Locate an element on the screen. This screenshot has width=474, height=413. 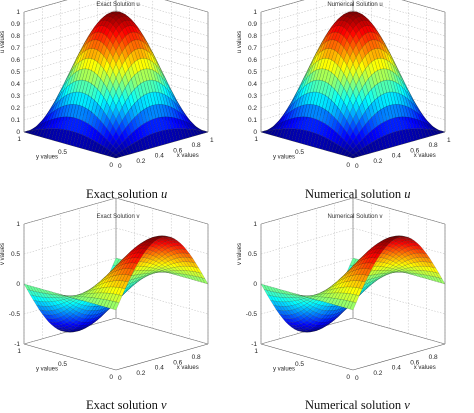
caption-exact-u: Exact solution u is located at coordinates (126, 194).